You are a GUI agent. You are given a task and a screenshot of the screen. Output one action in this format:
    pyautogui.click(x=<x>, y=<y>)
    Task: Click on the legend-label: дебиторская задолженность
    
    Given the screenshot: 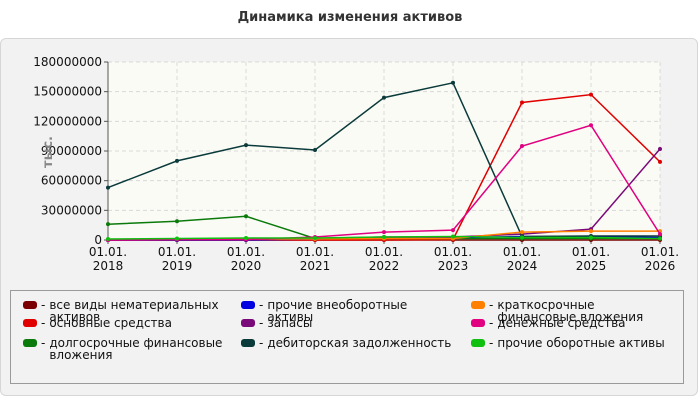 What is the action you would take?
    pyautogui.click(x=359, y=343)
    